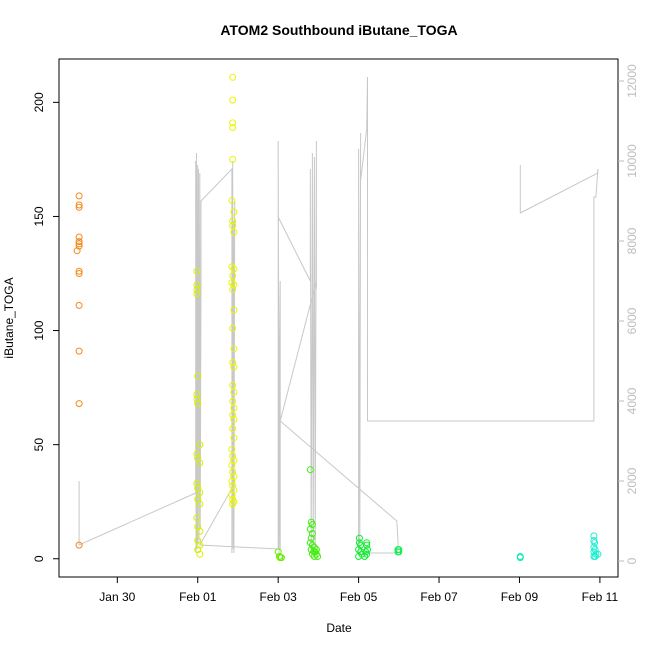 Image resolution: width=650 pixels, height=650 pixels. I want to click on chart-title: ATOM2 Southbound iButane_TOGA, so click(338, 30).